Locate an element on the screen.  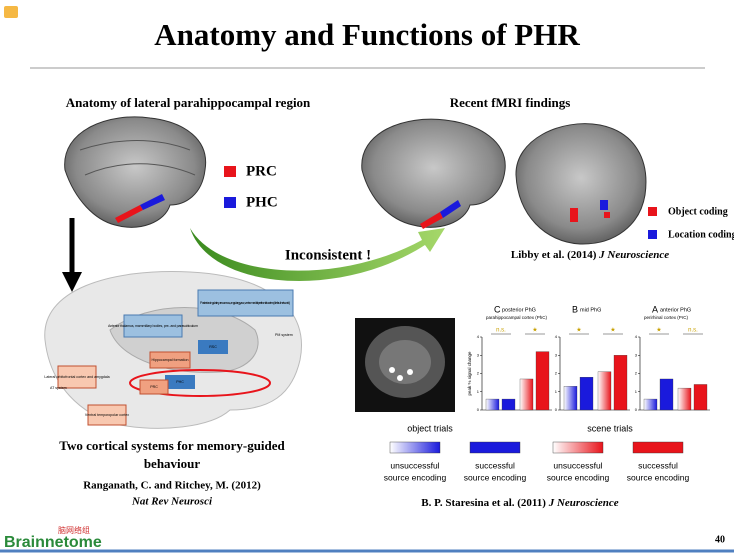
panel-letter: A is located at coordinates (655, 309).